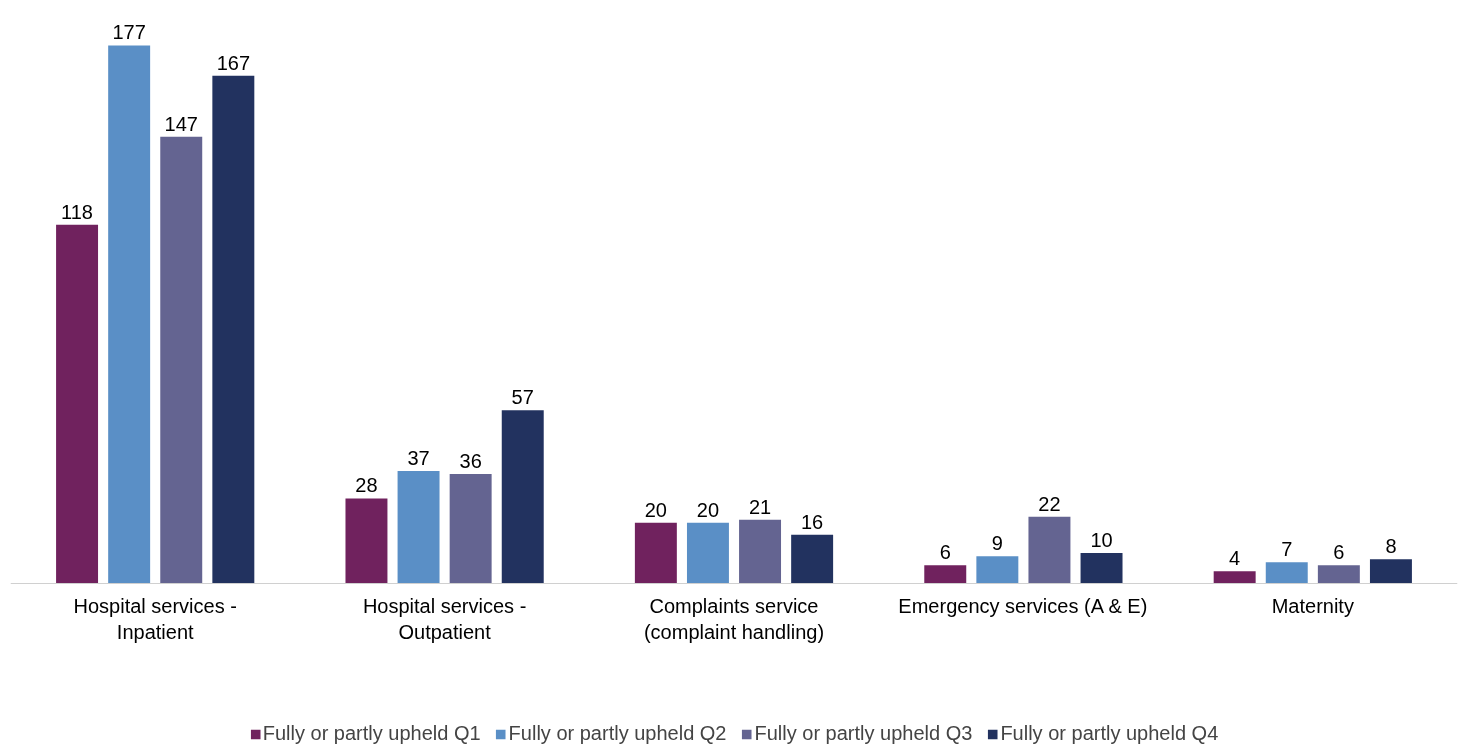  Describe the element at coordinates (1312, 605) in the screenshot. I see `x-tick-label: Maternity` at that location.